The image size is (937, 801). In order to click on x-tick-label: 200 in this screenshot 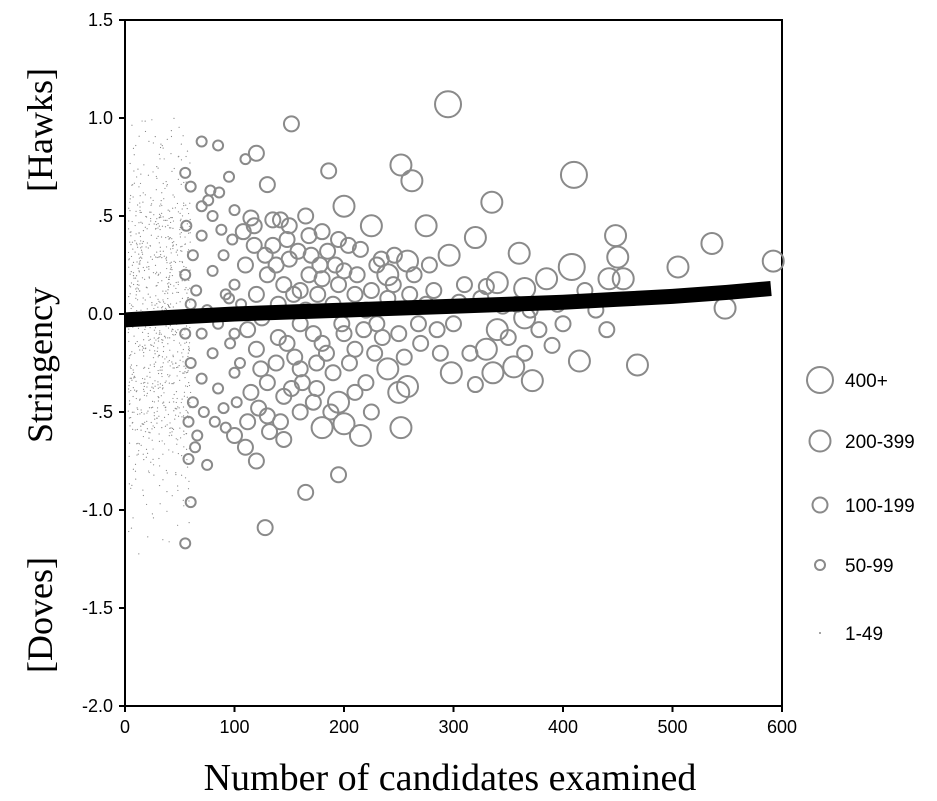, I will do `click(344, 727)`.